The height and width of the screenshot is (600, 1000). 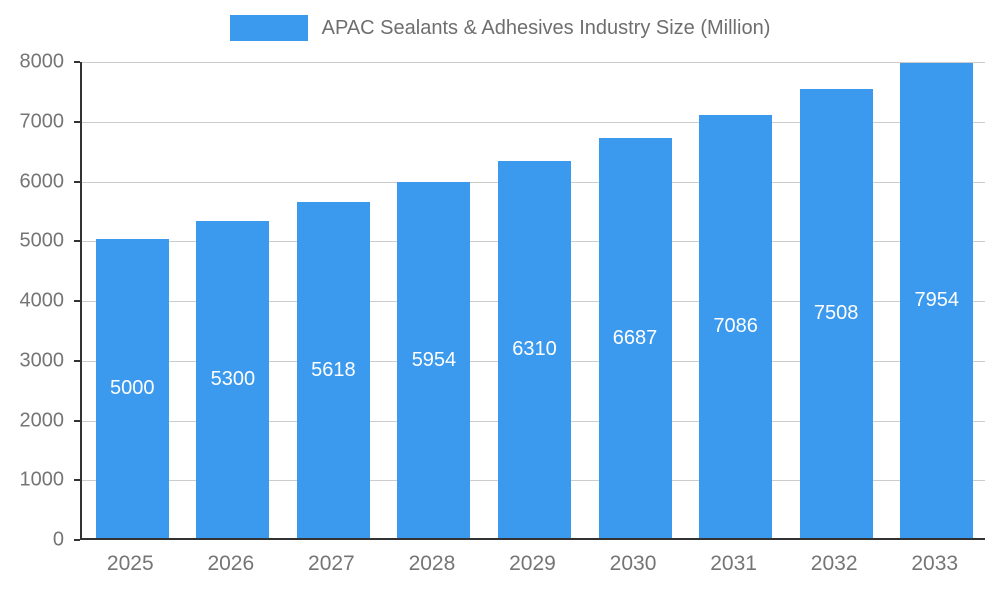 What do you see at coordinates (432, 563) in the screenshot?
I see `x-tick-label: 2028` at bounding box center [432, 563].